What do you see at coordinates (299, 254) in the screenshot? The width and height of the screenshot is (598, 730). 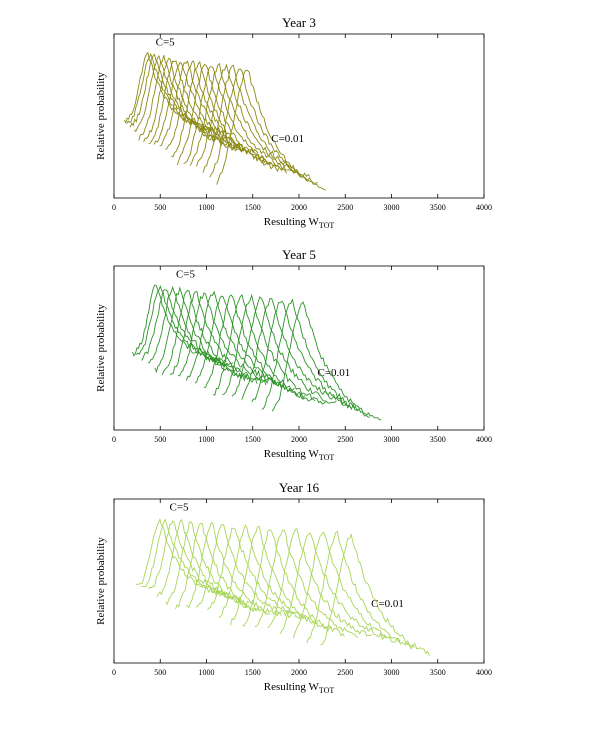 I see `chart-title: Year 5` at bounding box center [299, 254].